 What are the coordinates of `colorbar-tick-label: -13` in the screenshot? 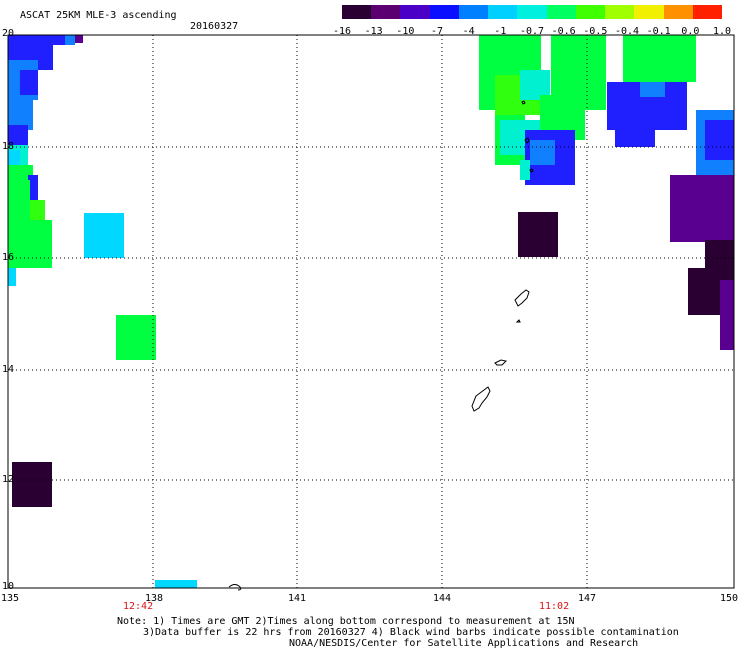 It's located at (373, 31).